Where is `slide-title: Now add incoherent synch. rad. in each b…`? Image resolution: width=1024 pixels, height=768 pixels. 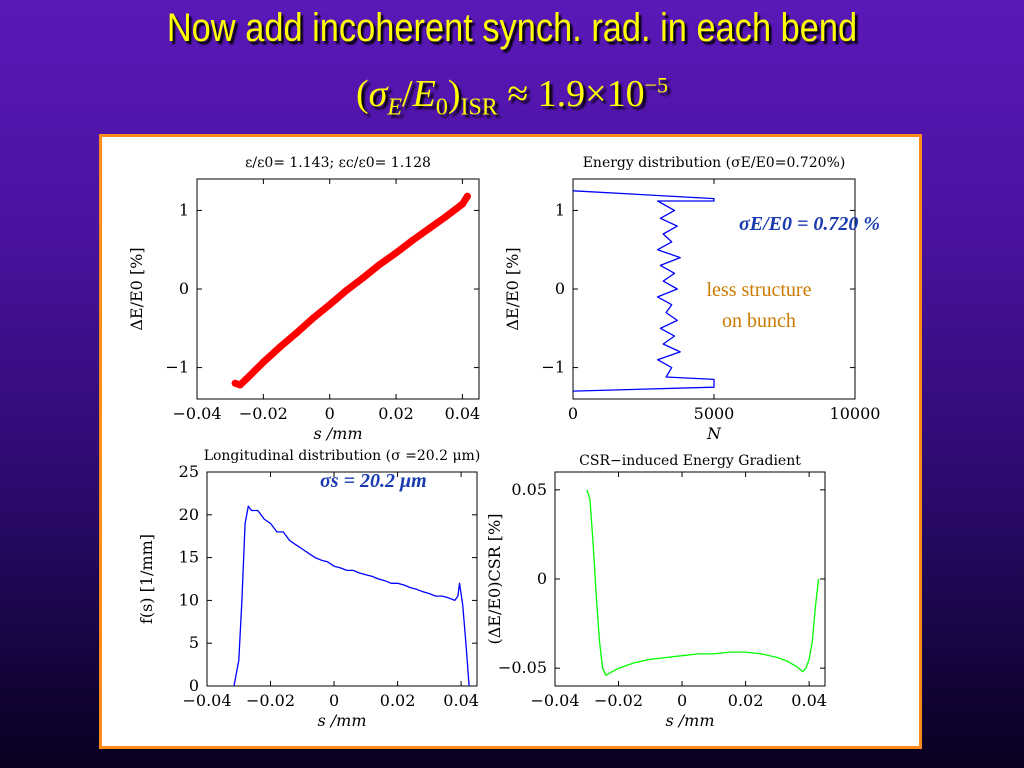
slide-title: Now add incoherent synch. rad. in each b… is located at coordinates (512, 28).